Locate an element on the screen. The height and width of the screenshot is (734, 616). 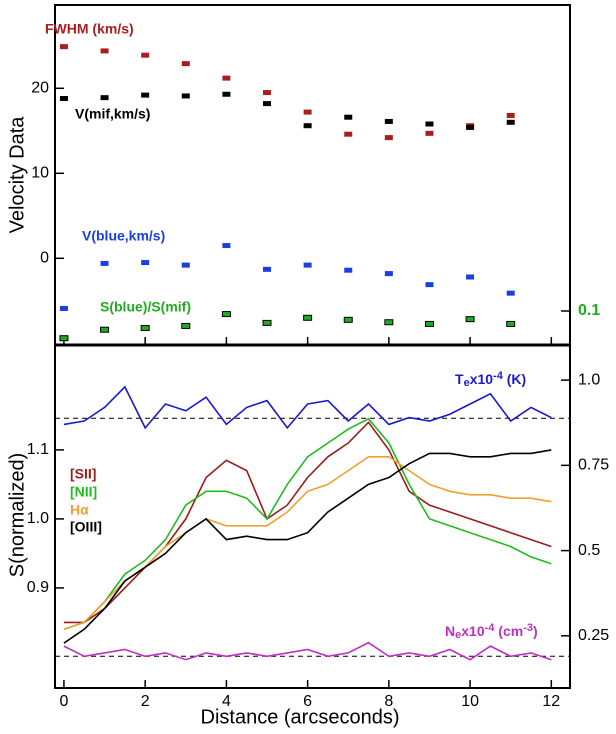
label-part: T is located at coordinates (459, 379).